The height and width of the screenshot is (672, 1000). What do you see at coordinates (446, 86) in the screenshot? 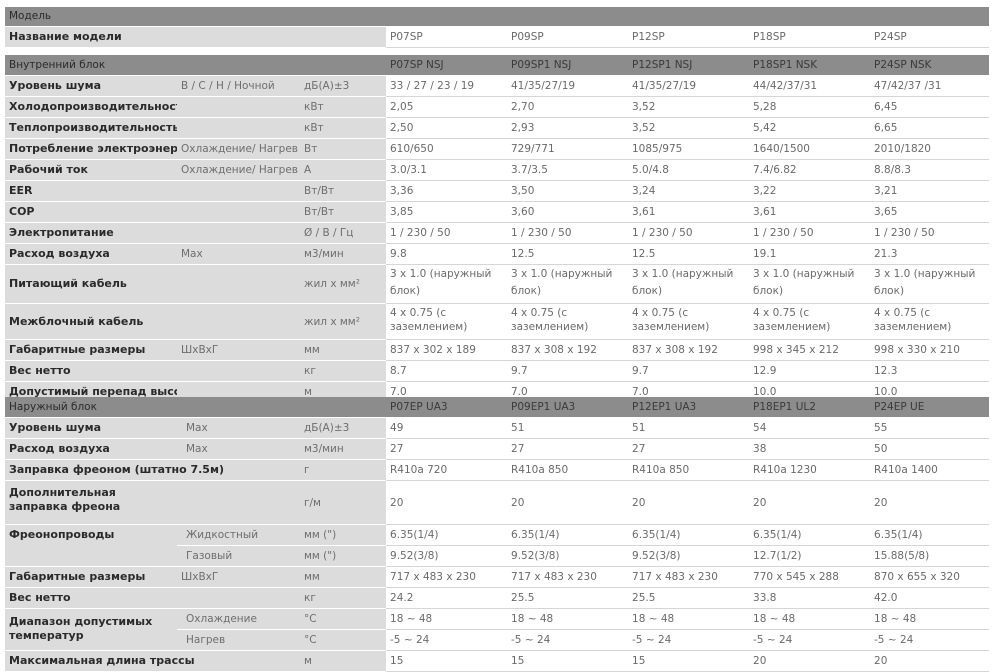
I see `row-value: 33 / 27 / 23 / 19` at bounding box center [446, 86].